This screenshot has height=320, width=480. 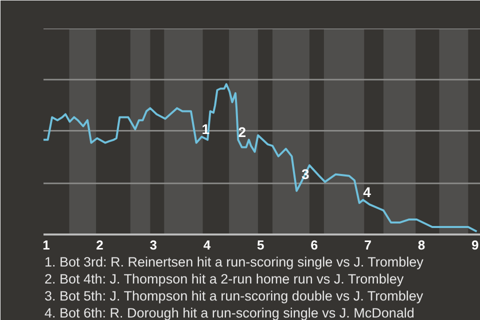 I want to click on x-tick-label: 9, so click(x=475, y=245).